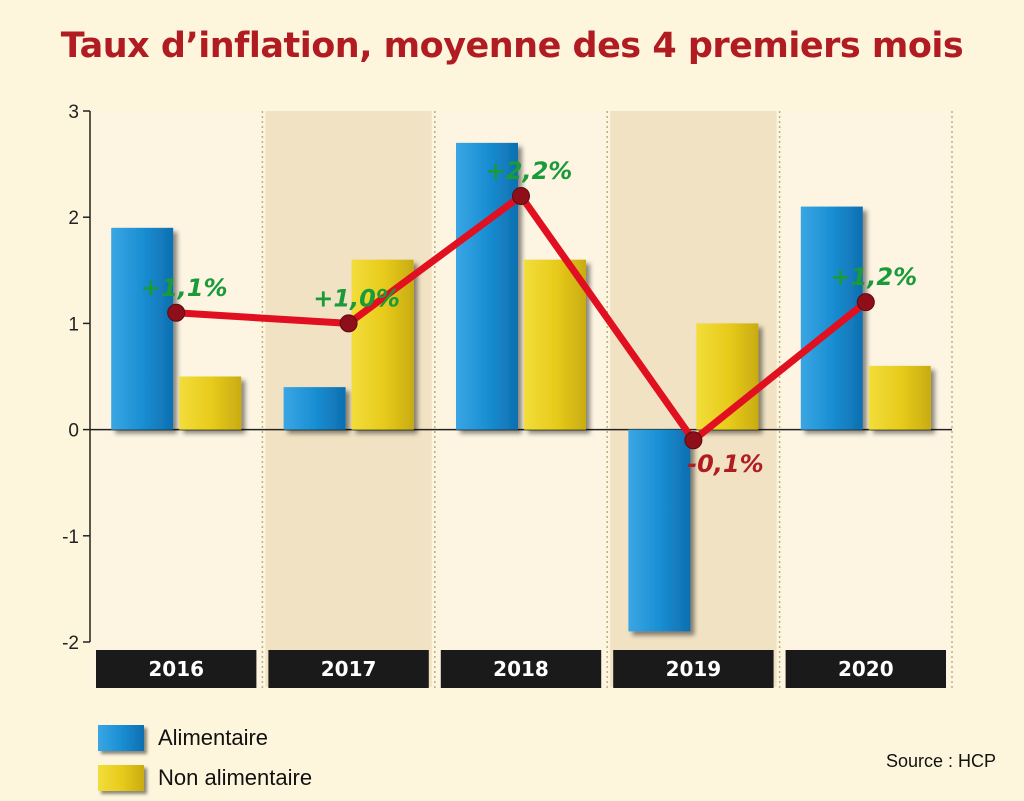  I want to click on bar-alimentaire-2017, so click(314, 408).